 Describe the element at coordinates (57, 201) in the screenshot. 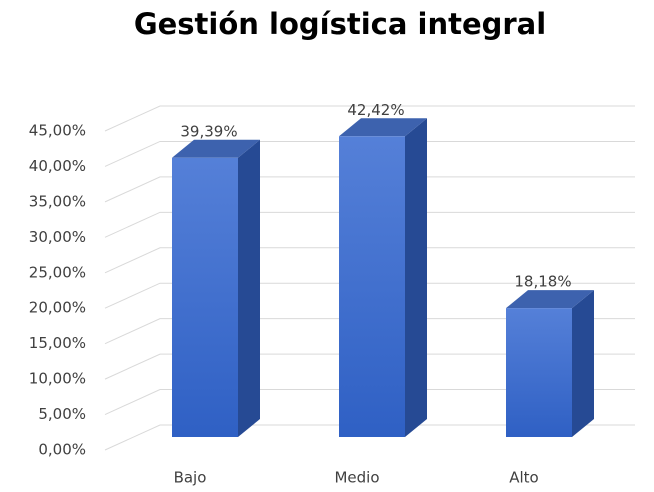

I see `y-tick-label: 35,00%` at that location.